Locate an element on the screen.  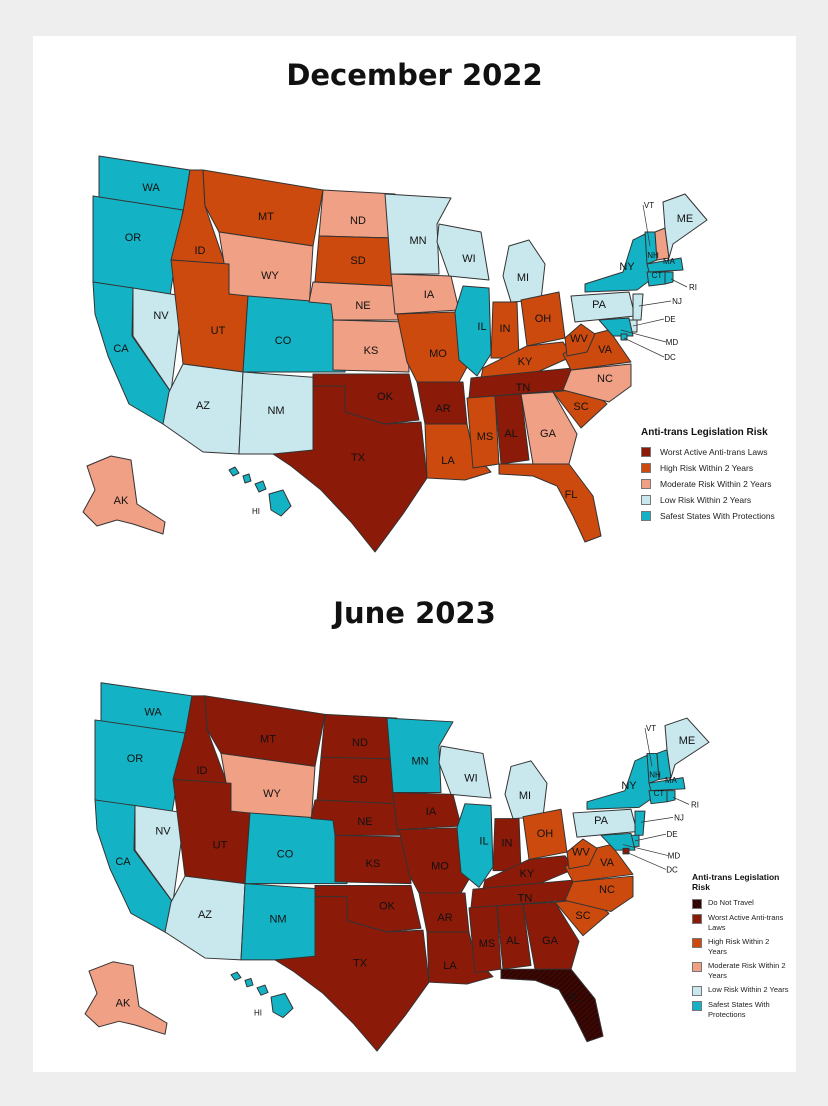
state-label-al: AL is located at coordinates (512, 941).